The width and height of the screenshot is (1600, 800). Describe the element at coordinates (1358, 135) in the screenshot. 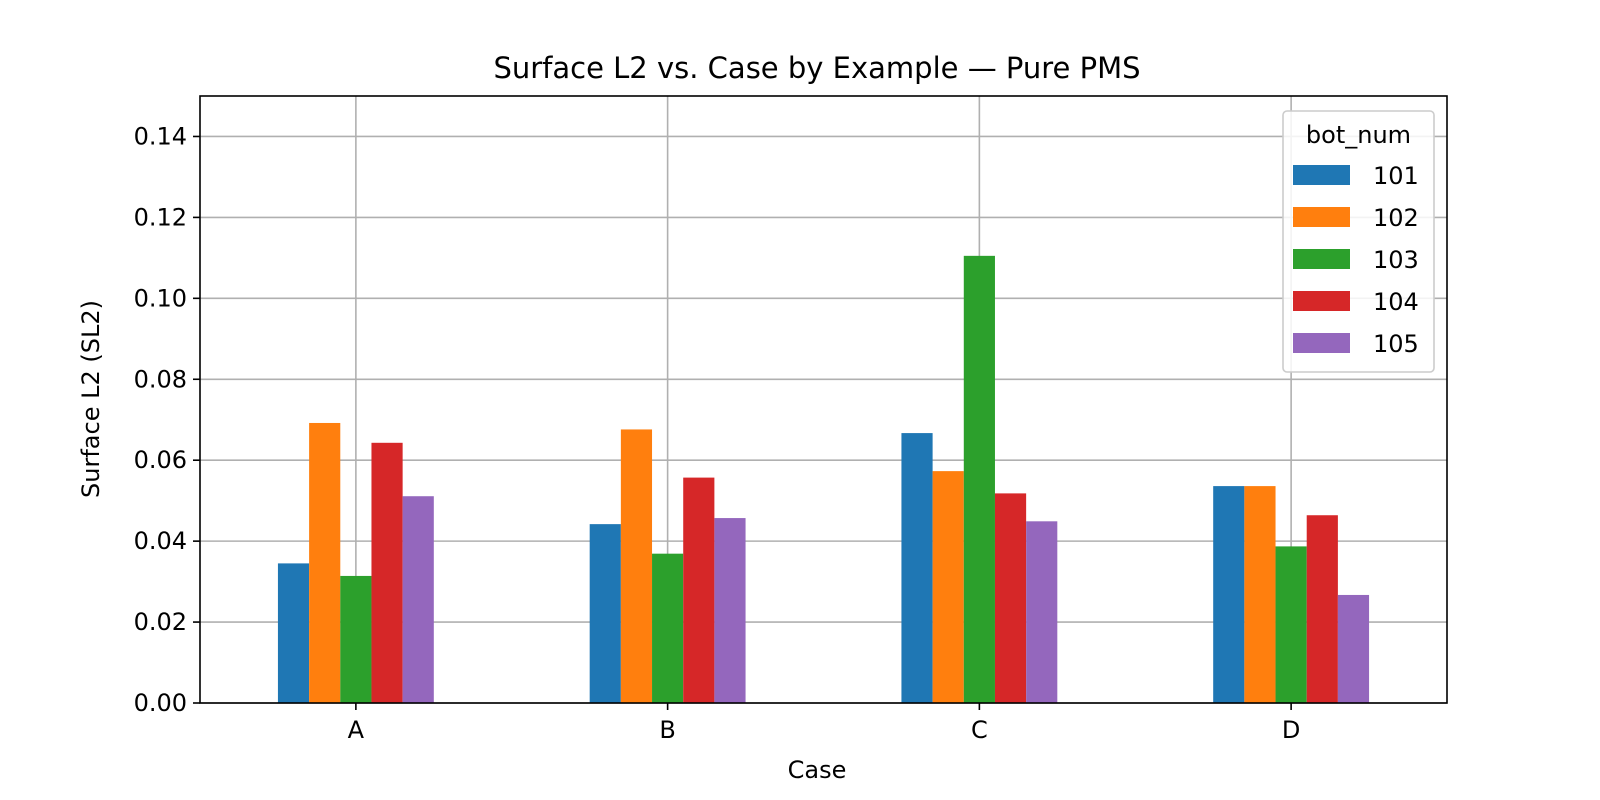

I see `legend-title: bot_num` at that location.